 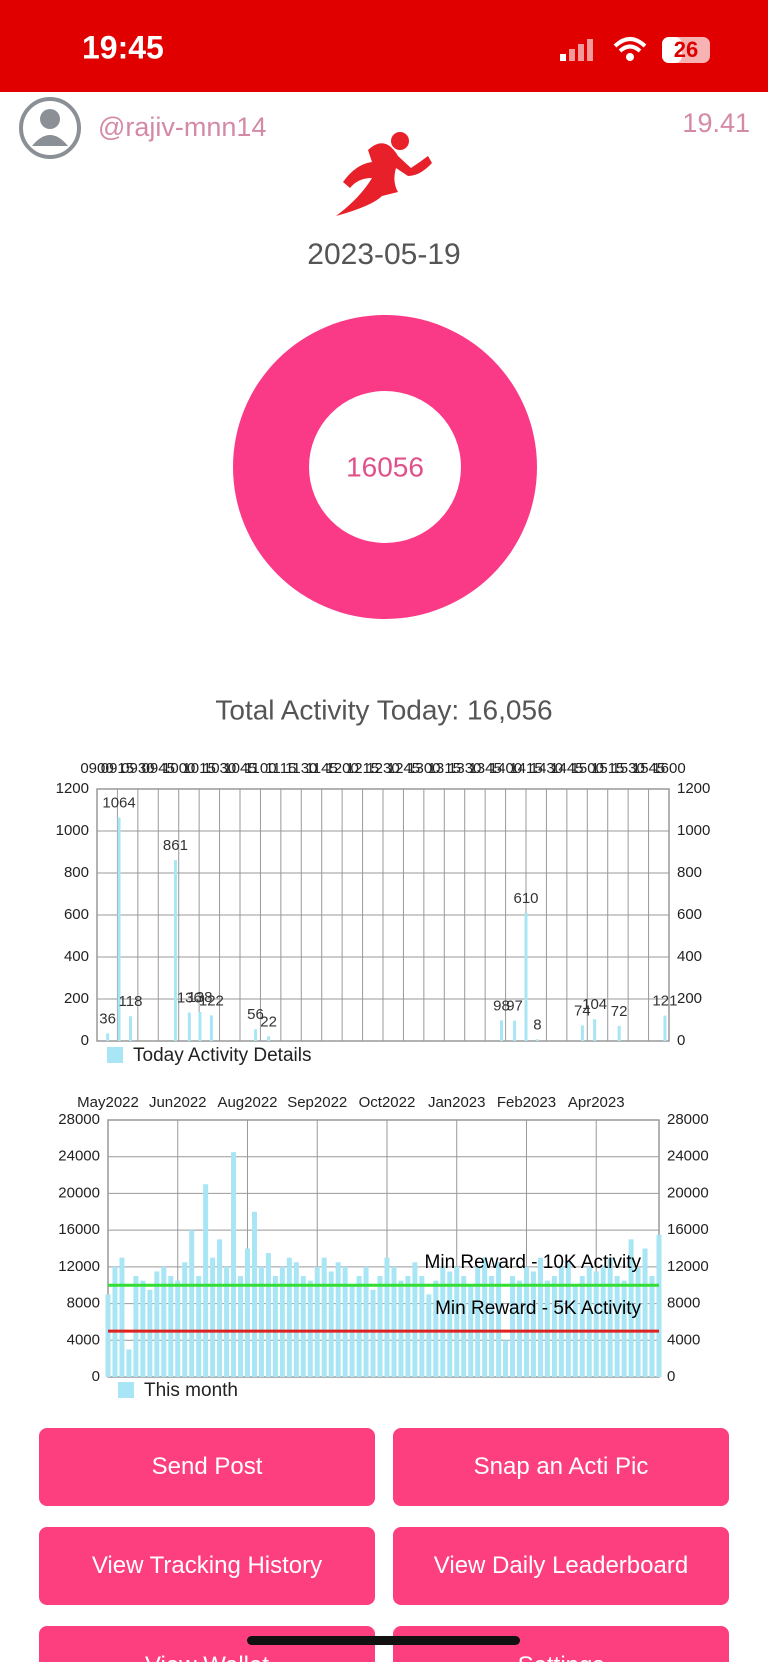 I want to click on y-tick-label: 400, so click(x=76, y=956).